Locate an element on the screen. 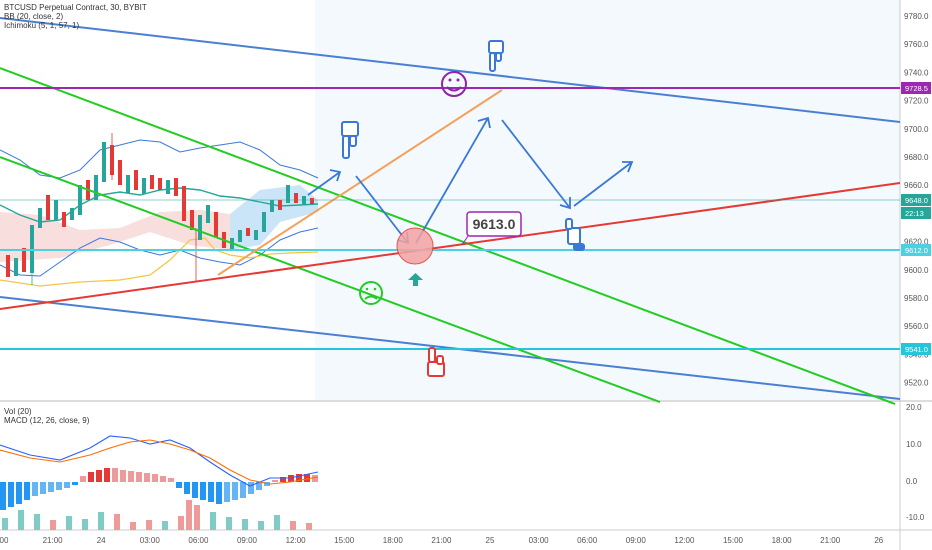  macd-tick-label: 0.0 is located at coordinates (912, 481).